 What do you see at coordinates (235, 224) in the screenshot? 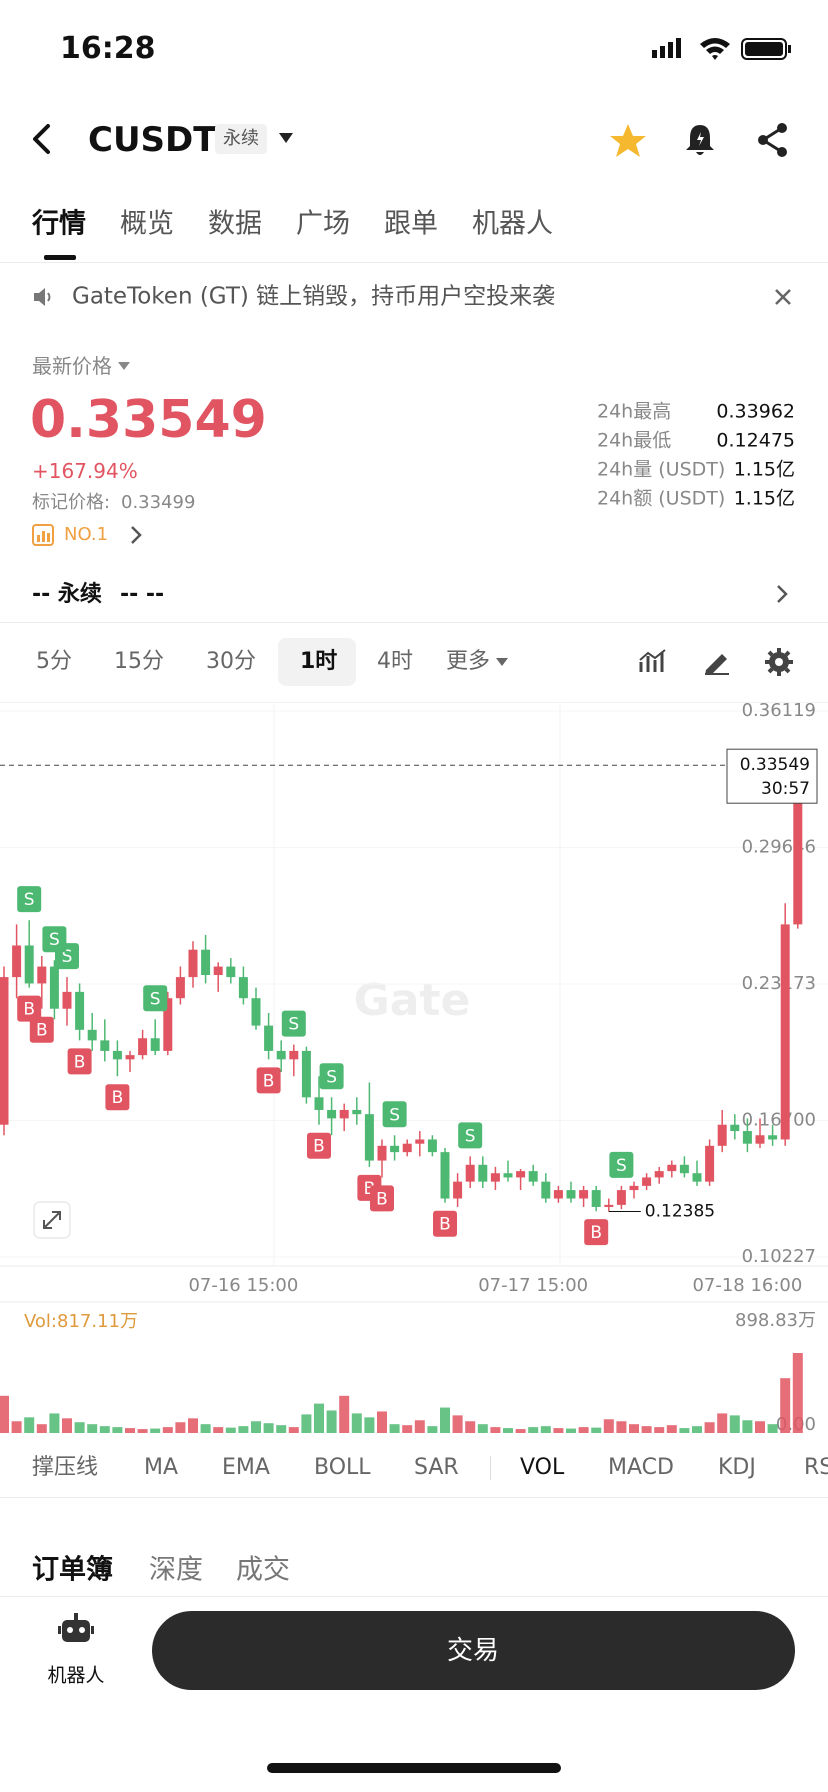
I see `tab: 数据` at bounding box center [235, 224].